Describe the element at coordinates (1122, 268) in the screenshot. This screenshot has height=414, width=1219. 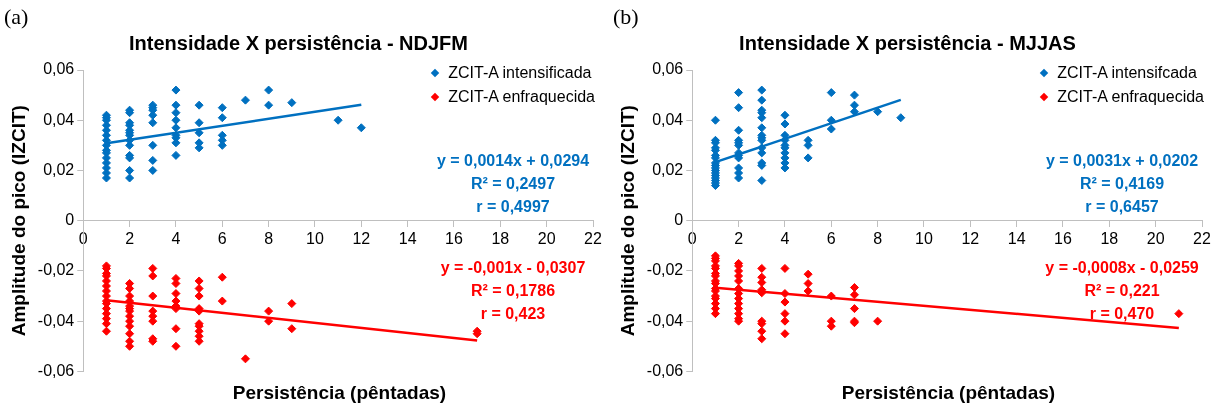
I see `annotation: y = -0,0008x - 0,0259` at that location.